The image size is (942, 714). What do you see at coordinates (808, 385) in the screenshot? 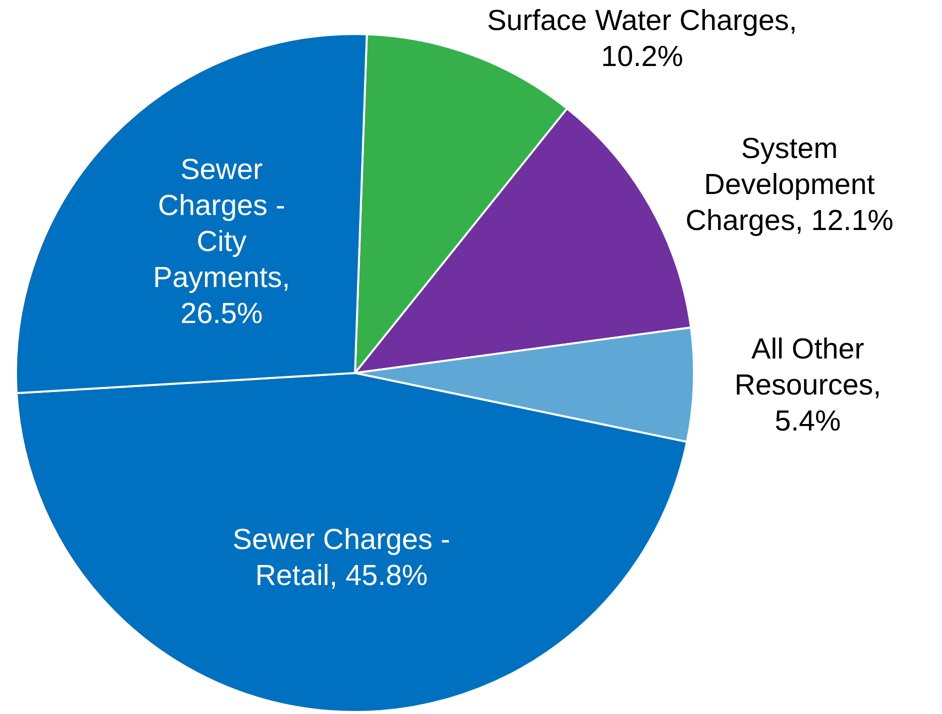
I see `slice-label: All Other Resources, 5.4%` at bounding box center [808, 385].